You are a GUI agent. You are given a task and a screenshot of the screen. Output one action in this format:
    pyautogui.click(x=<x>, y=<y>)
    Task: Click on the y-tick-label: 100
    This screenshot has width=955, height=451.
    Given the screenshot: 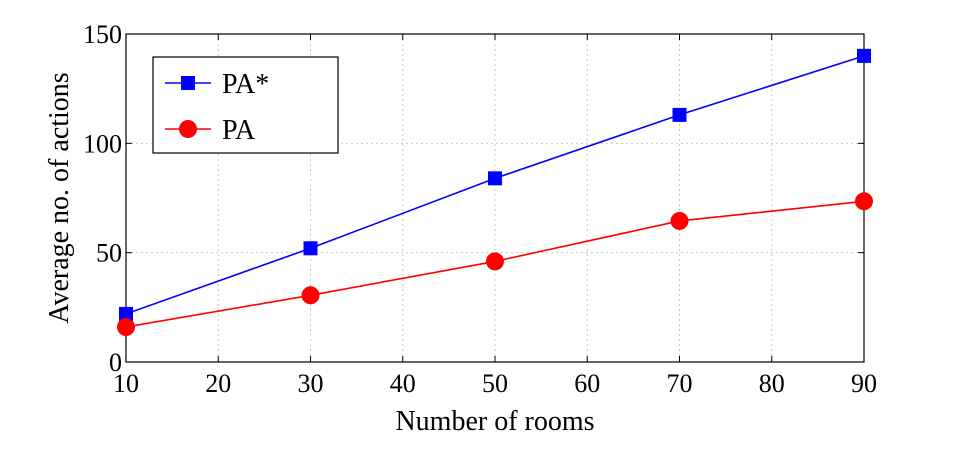 What is the action you would take?
    pyautogui.click(x=102, y=143)
    